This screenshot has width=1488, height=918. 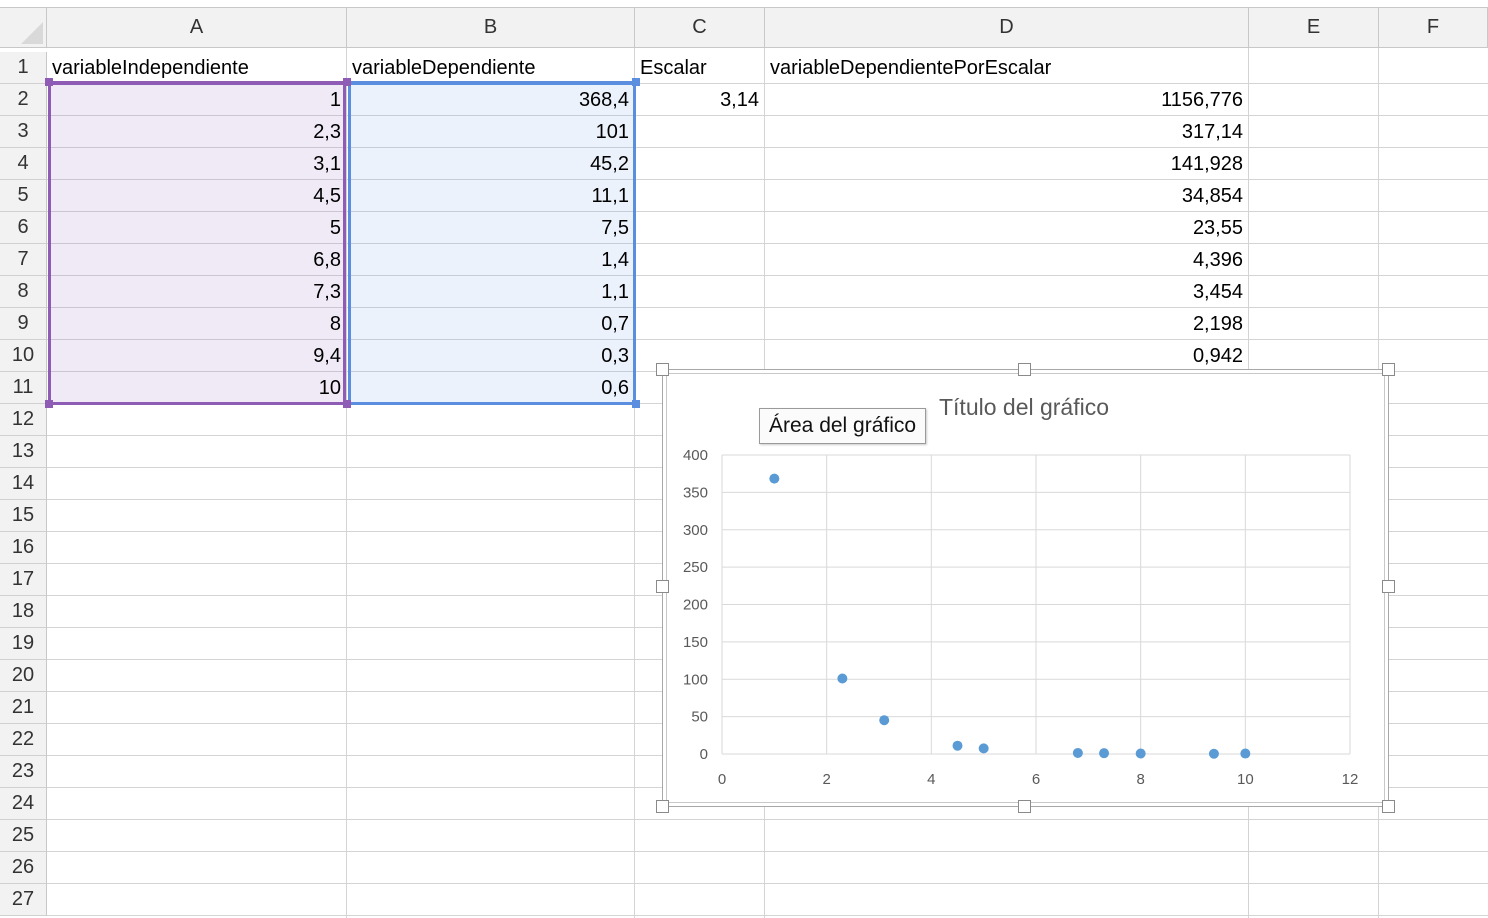 I want to click on cell-b8: 1,1, so click(x=615, y=292).